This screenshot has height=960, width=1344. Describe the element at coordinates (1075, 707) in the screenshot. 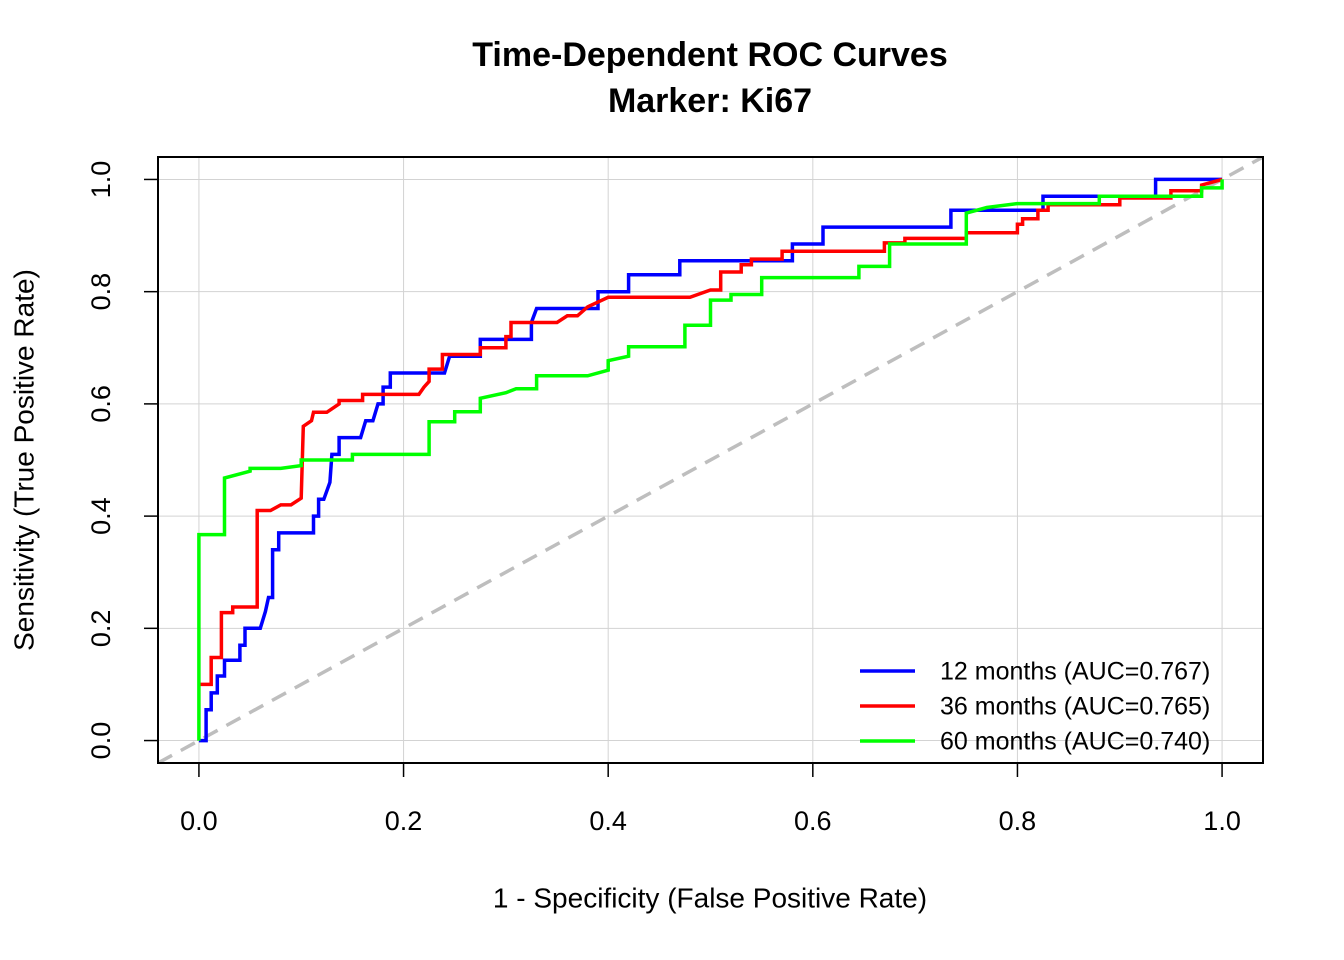

I see `legend-label: 36 months (AUC=0.765)` at that location.